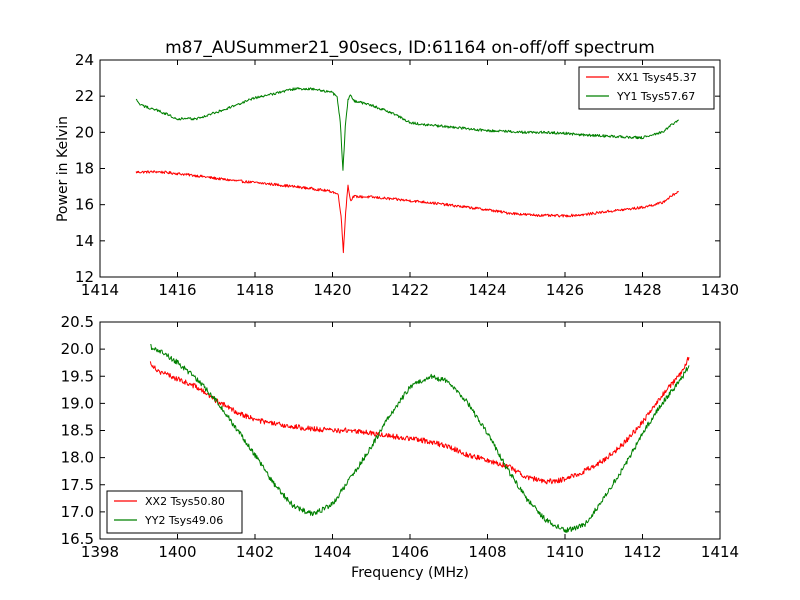 Image resolution: width=800 pixels, height=600 pixels. What do you see at coordinates (84, 169) in the screenshot?
I see `y-tick-label: 18` at bounding box center [84, 169].